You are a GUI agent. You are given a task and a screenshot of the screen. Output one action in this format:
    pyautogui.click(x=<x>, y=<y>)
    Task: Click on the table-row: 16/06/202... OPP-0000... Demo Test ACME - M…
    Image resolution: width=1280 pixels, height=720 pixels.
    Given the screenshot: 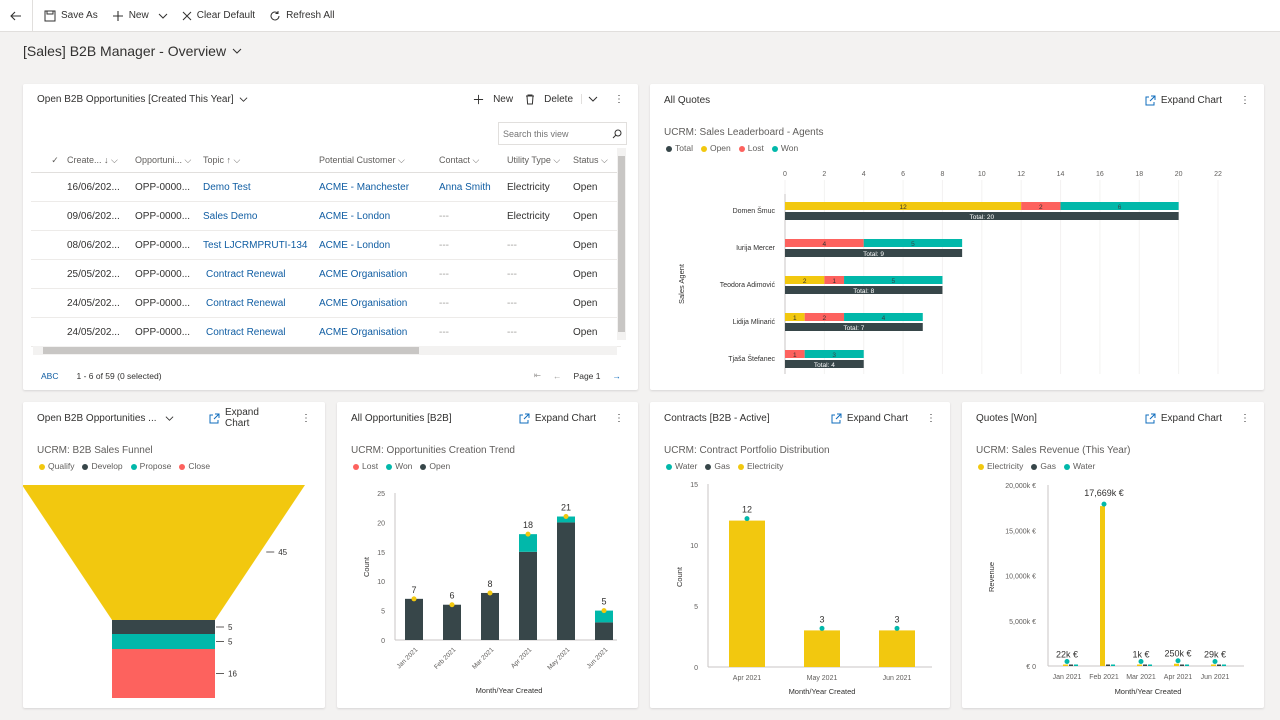 What is the action you would take?
    pyautogui.click(x=326, y=187)
    